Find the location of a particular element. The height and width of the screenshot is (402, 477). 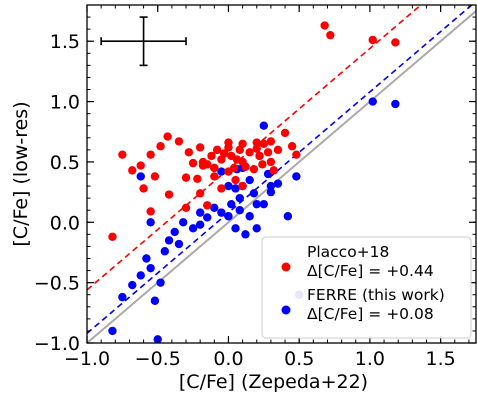

x-tick-label: 0.5 is located at coordinates (299, 359).